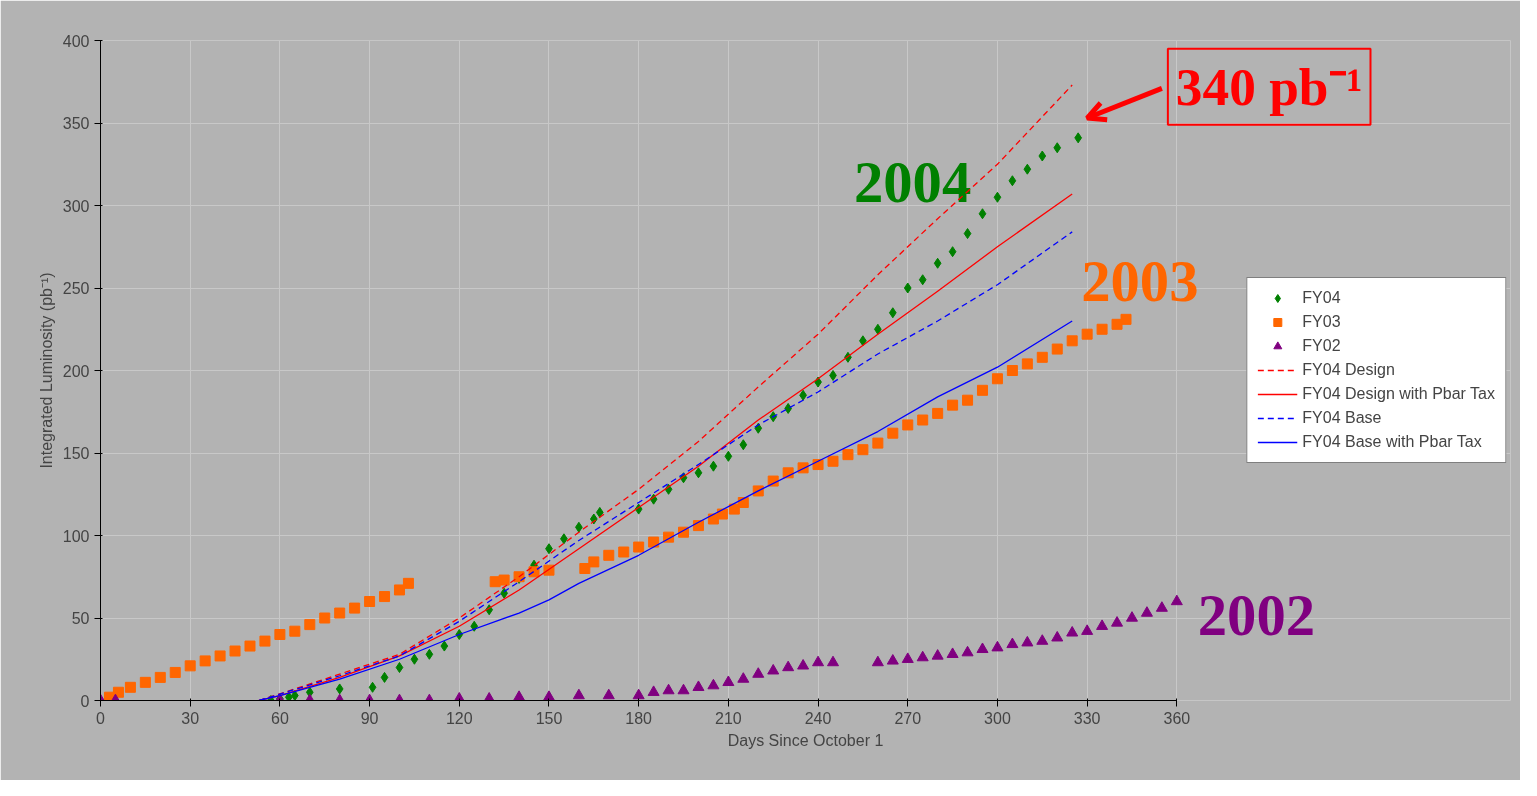  What do you see at coordinates (908, 718) in the screenshot?
I see `x-tick-label: 270` at bounding box center [908, 718].